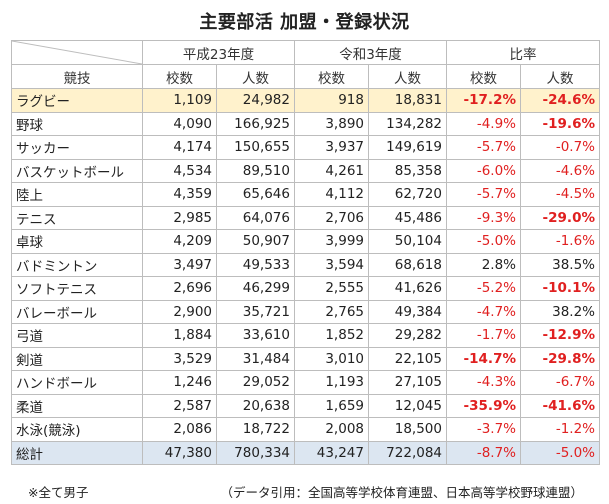 The height and width of the screenshot is (504, 609). Describe the element at coordinates (255, 100) in the screenshot. I see `cell-people-h23: 24,982` at that location.